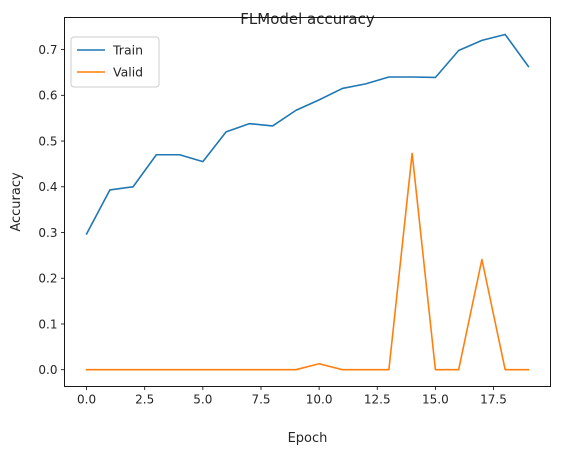 The height and width of the screenshot is (455, 567). I want to click on x-tick-label: 12.5, so click(377, 400).